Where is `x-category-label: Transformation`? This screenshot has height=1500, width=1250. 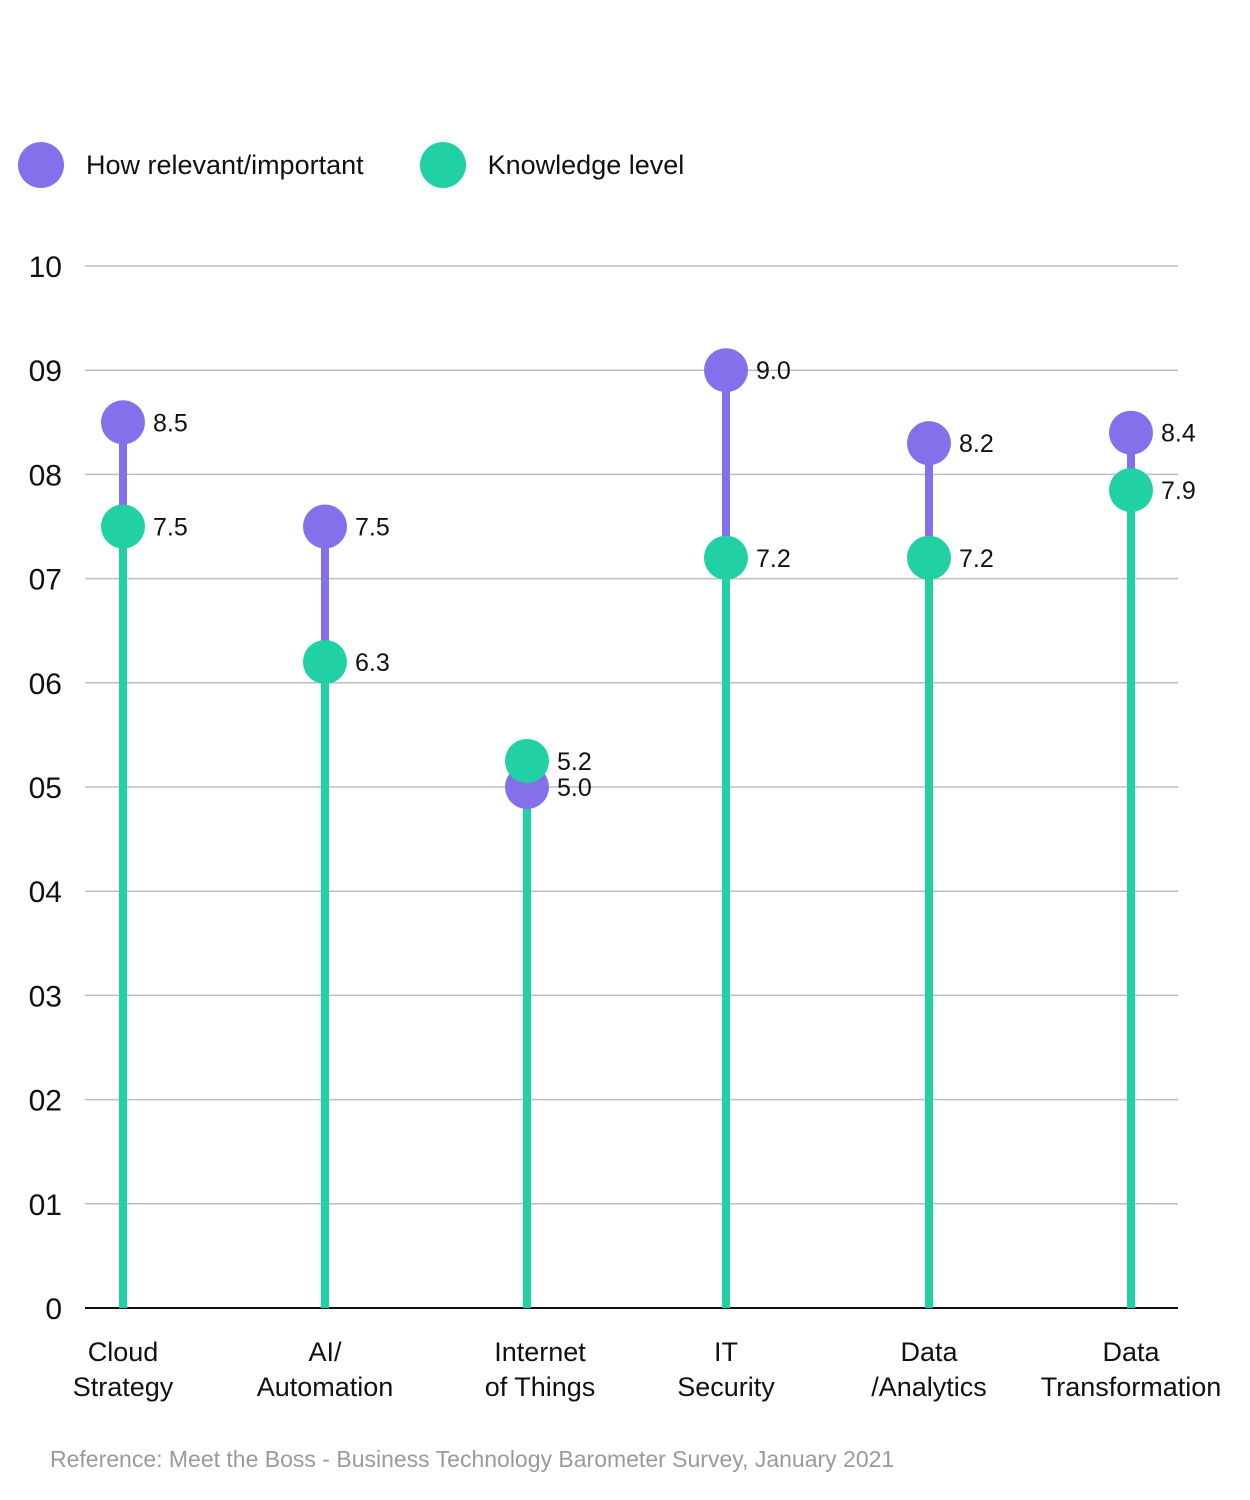 x-category-label: Transformation is located at coordinates (1131, 1387).